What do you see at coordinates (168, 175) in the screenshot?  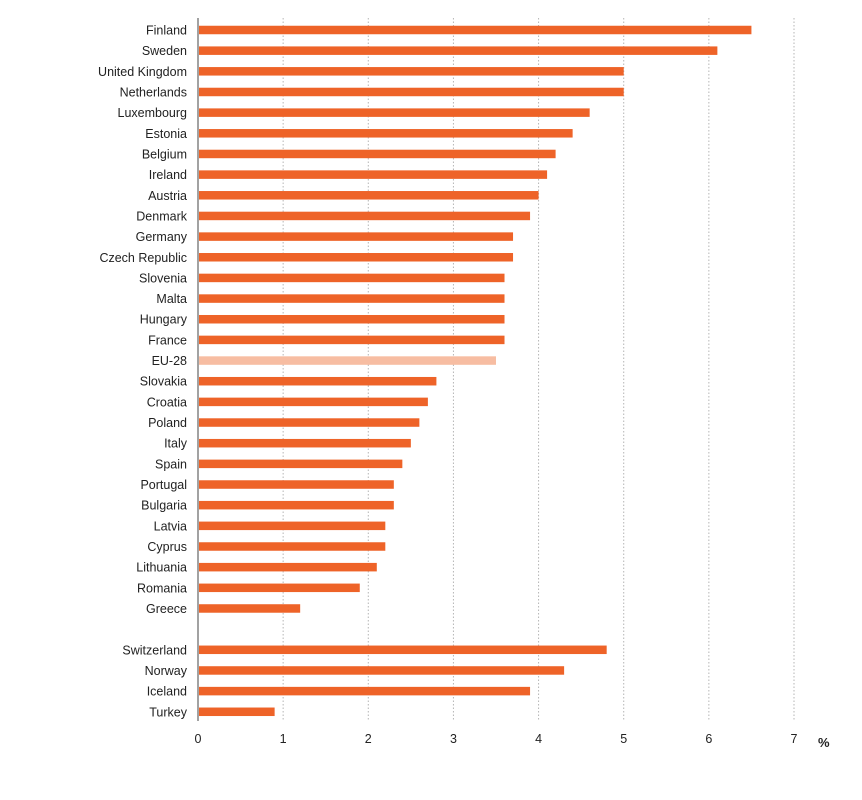 I see `category-label: Ireland` at bounding box center [168, 175].